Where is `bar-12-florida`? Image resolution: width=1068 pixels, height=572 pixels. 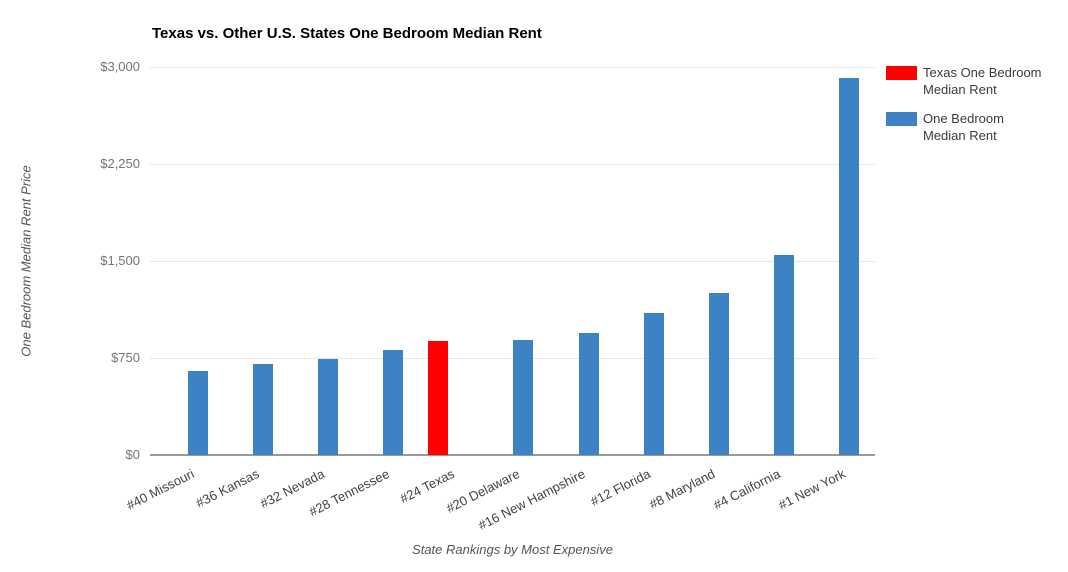
bar-12-florida is located at coordinates (653, 384).